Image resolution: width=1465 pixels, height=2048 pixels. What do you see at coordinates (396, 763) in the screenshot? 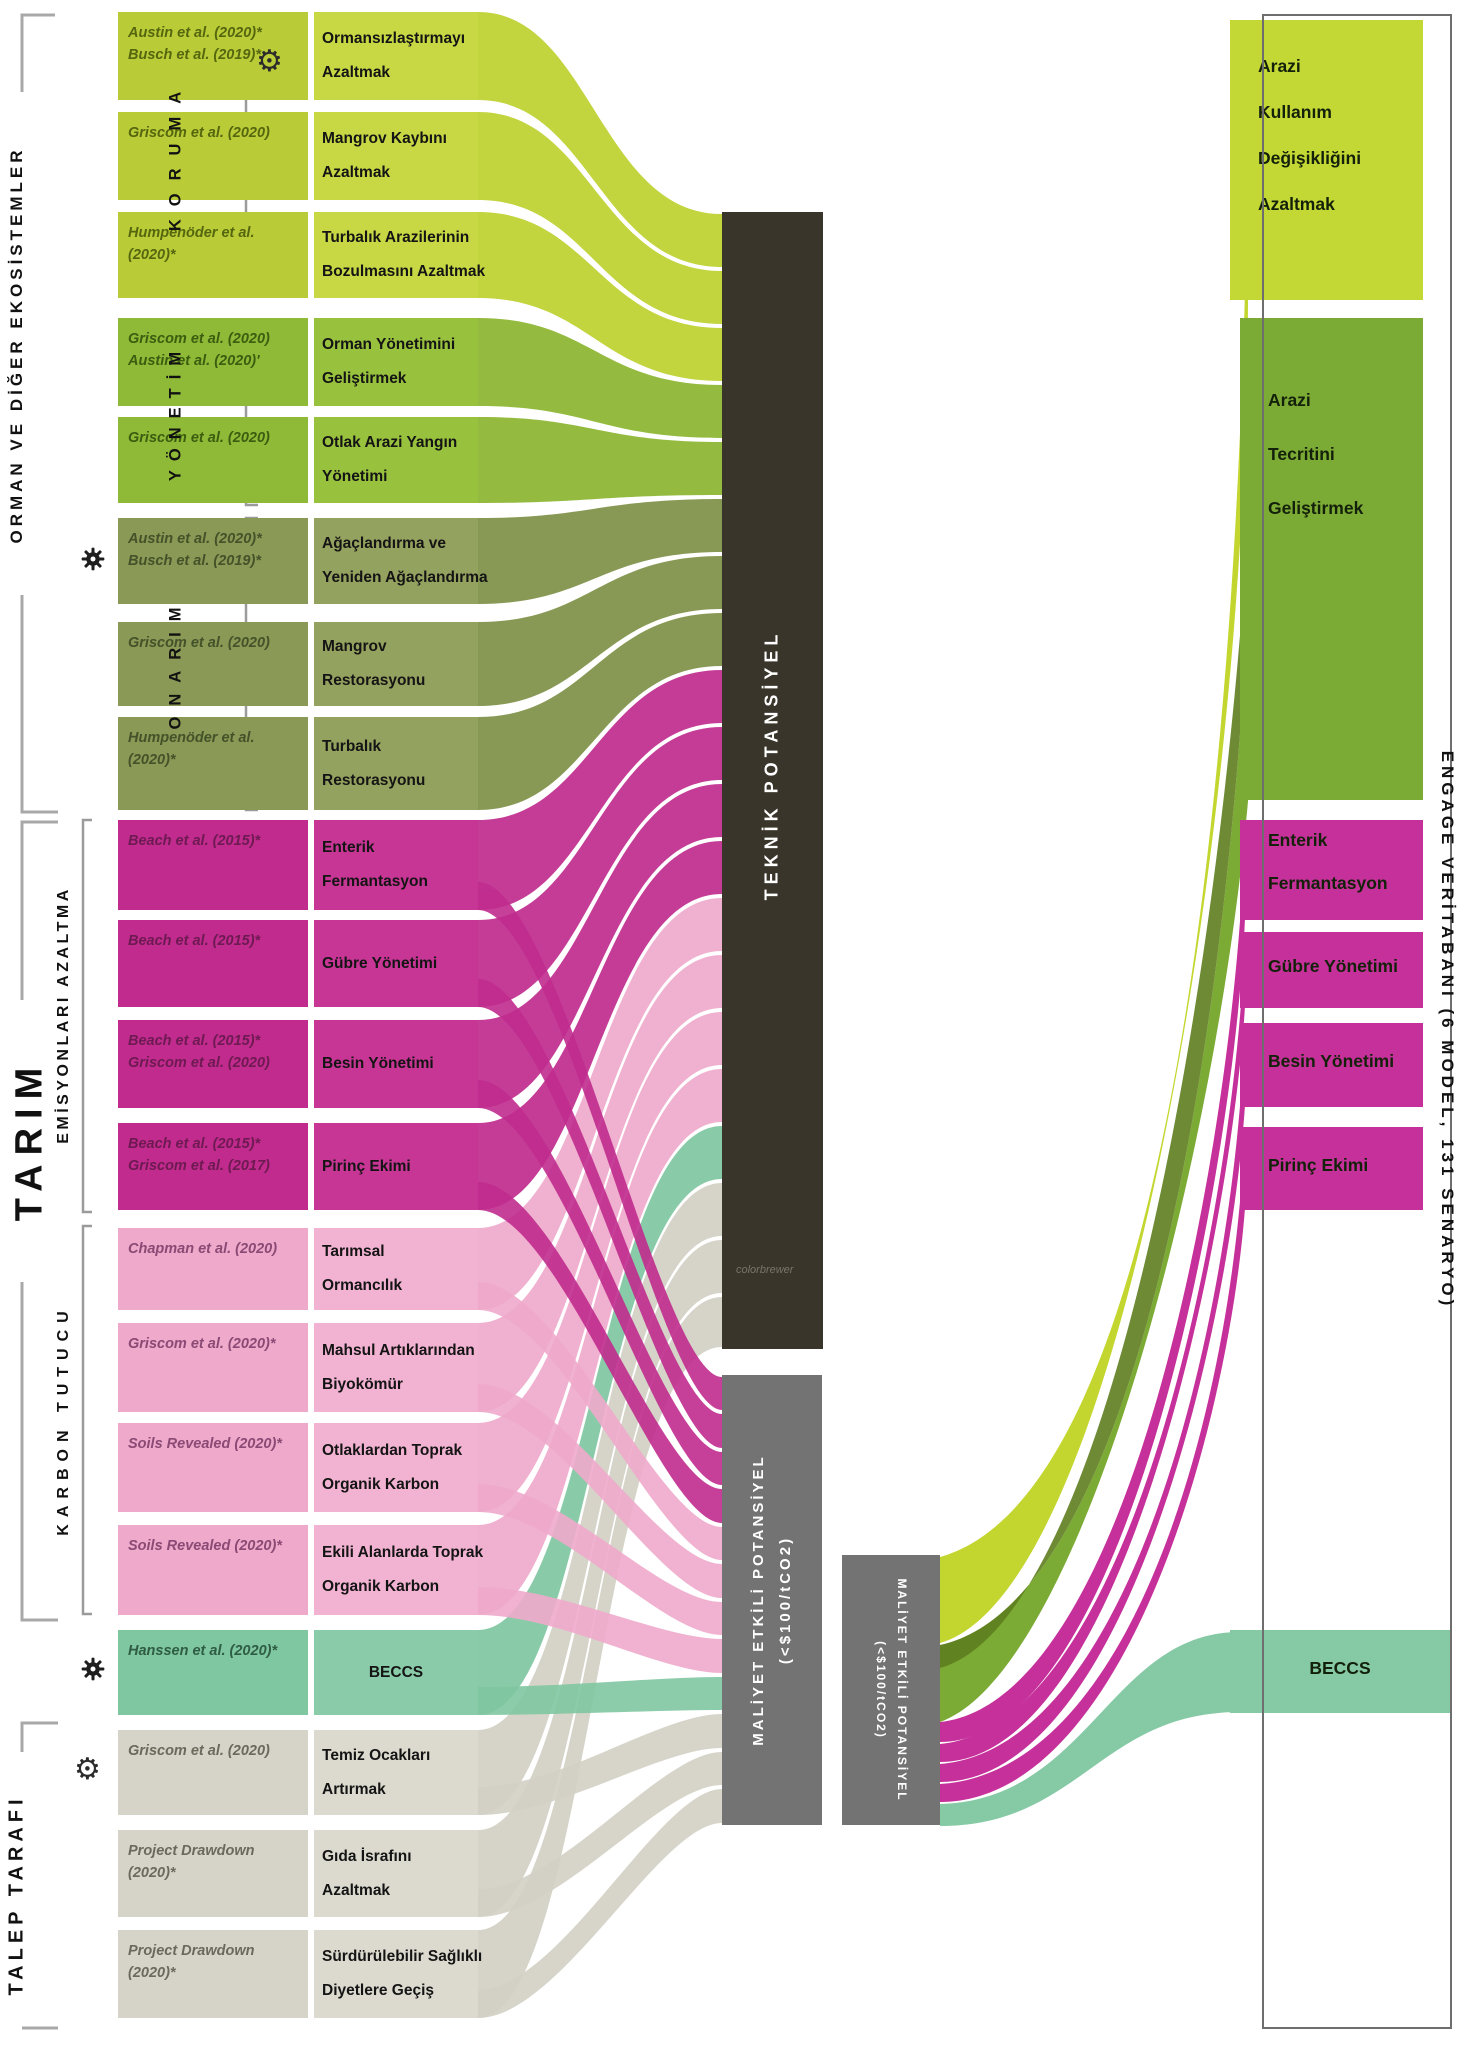
I see `measure-label-cell: Turbalık Restorasyonu` at bounding box center [396, 763].